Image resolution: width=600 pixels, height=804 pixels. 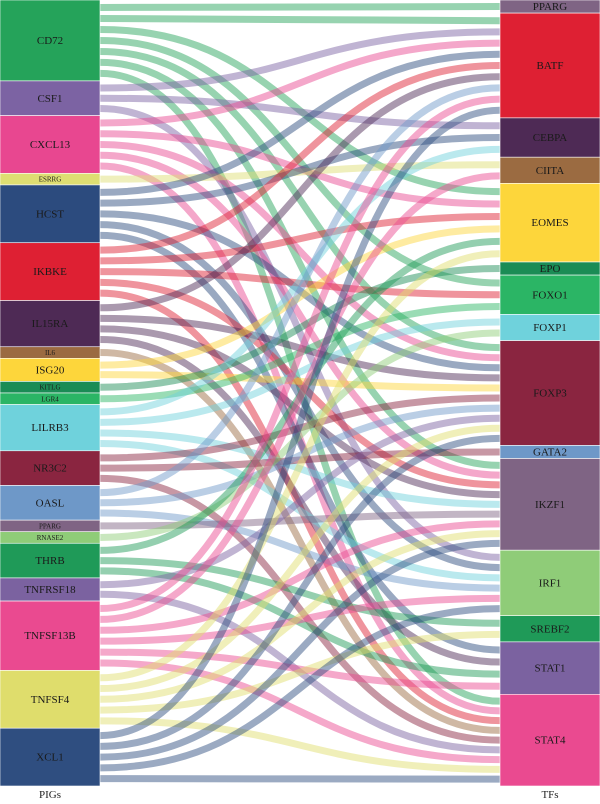 I want to click on right-node-cebpa: CEBPA, so click(x=549, y=137).